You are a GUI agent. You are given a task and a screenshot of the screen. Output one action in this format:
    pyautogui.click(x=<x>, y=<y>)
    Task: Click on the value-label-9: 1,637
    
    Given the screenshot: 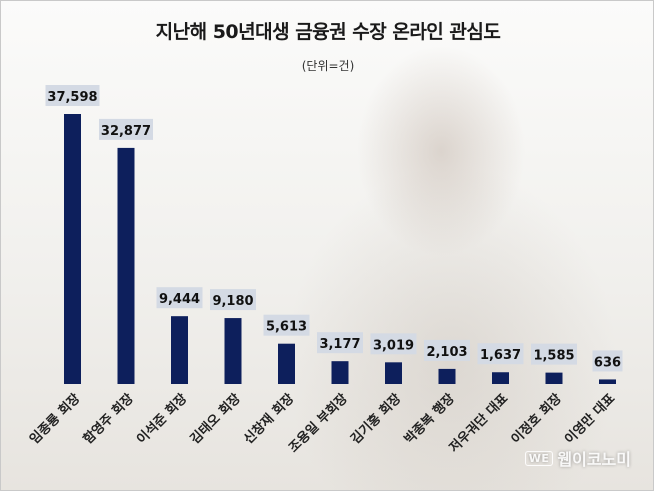 What is the action you would take?
    pyautogui.click(x=500, y=355)
    